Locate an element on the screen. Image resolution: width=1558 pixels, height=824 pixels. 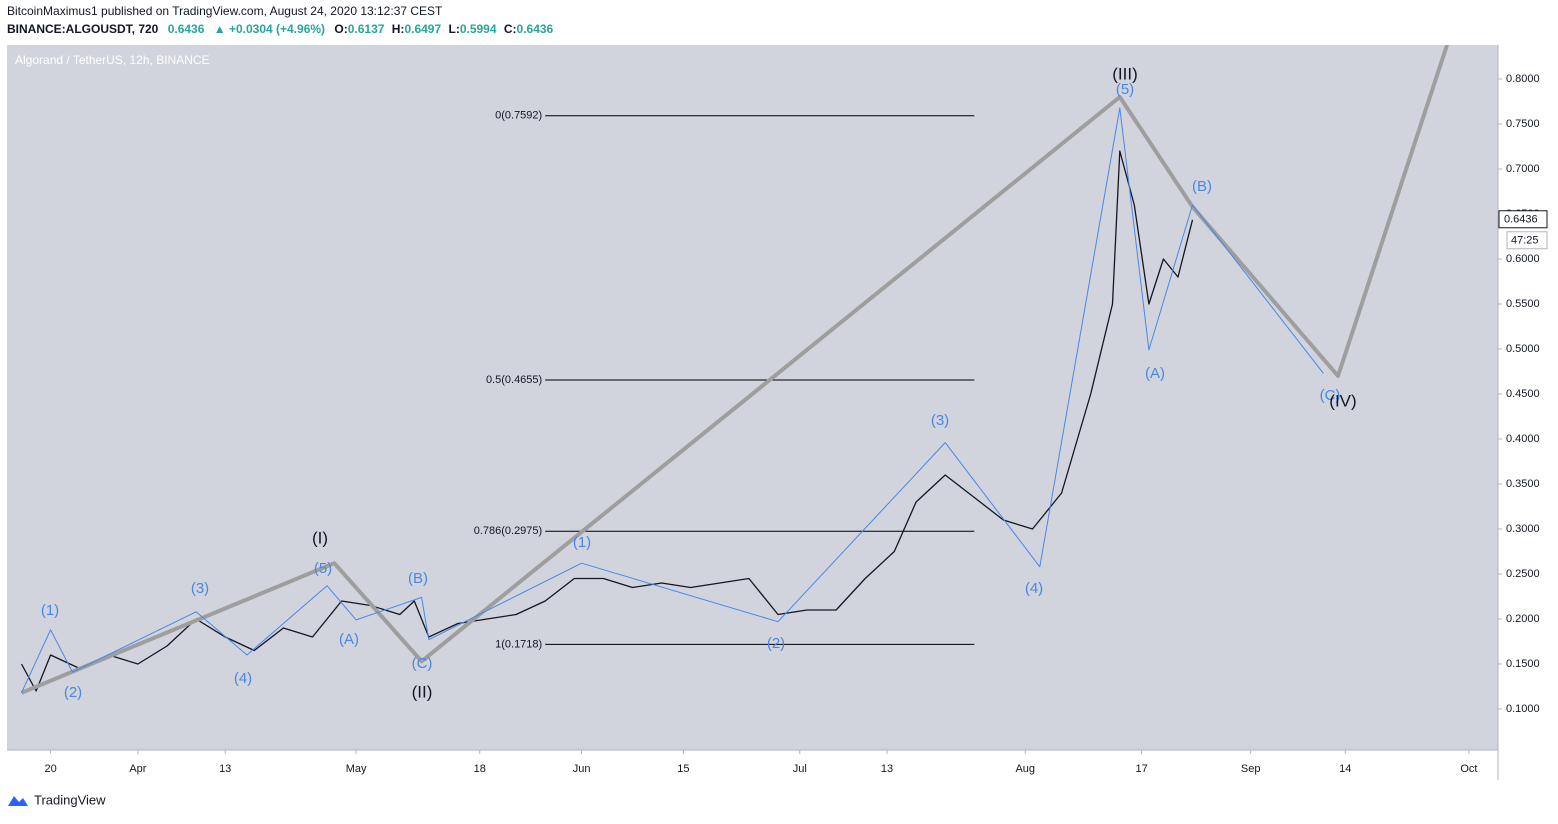
y-tick-label: 0.7500 is located at coordinates (1523, 124).